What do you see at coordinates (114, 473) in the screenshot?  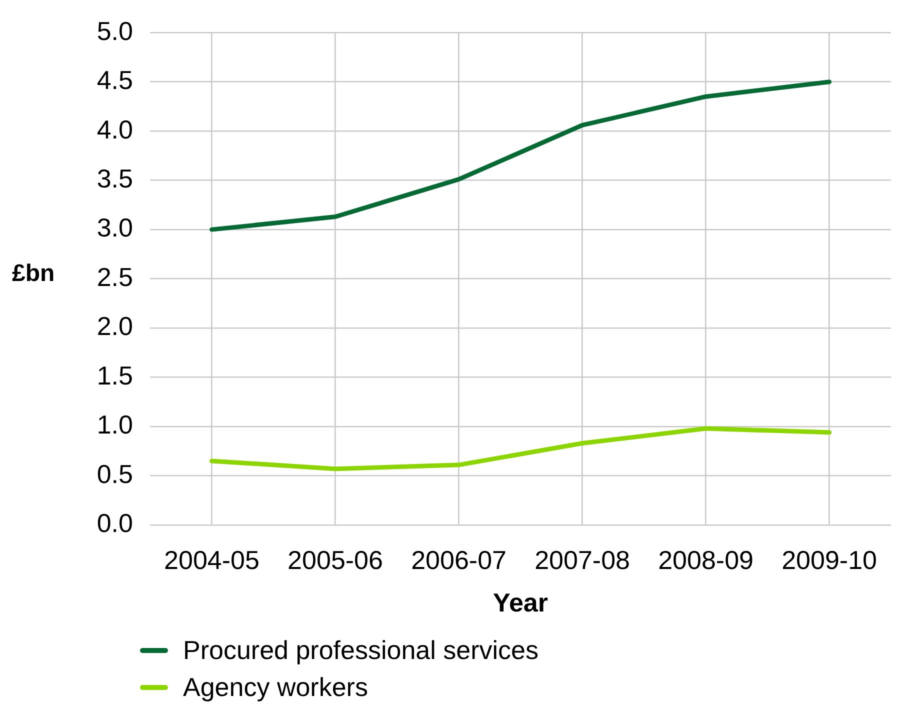 I see `y-tick-label: 0.5` at bounding box center [114, 473].